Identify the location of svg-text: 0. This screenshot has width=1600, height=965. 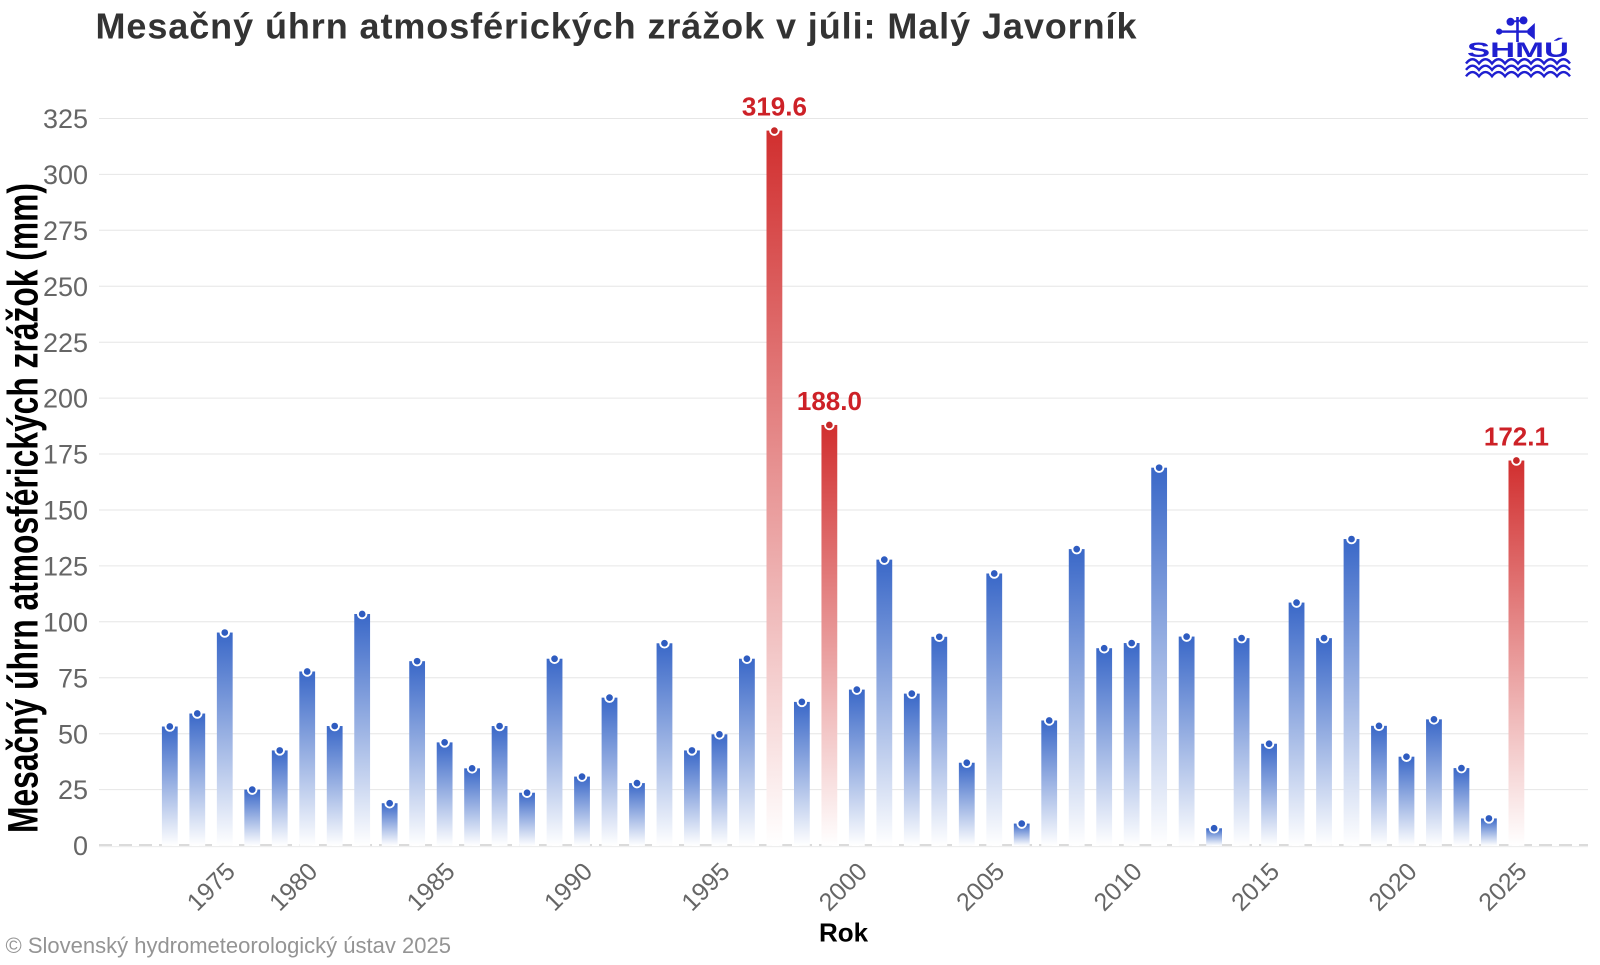
(80, 846).